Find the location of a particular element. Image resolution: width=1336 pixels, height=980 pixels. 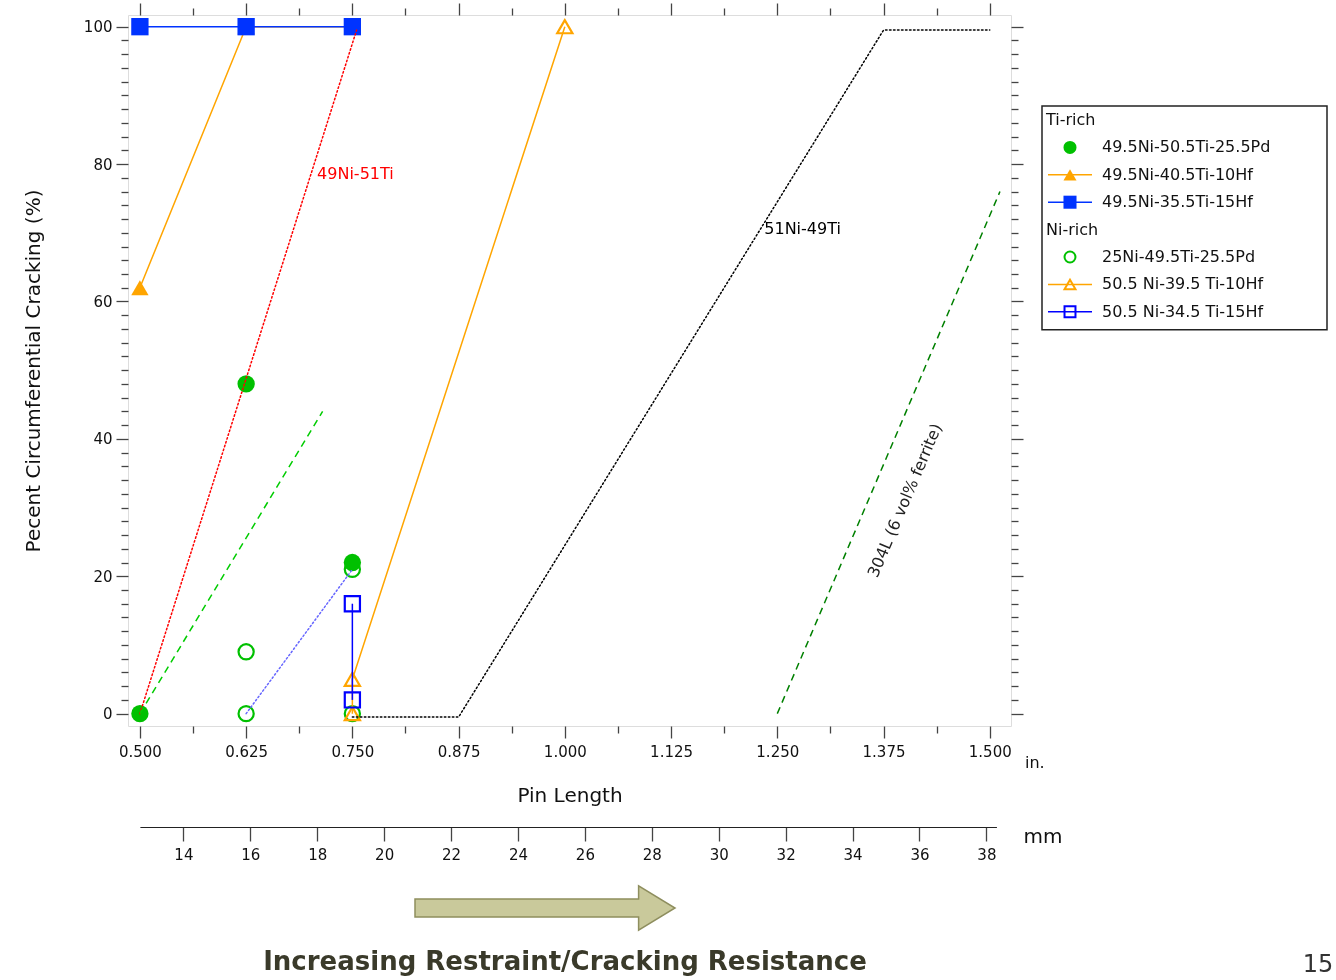

x-tick-label: 1.500 is located at coordinates (990, 751).